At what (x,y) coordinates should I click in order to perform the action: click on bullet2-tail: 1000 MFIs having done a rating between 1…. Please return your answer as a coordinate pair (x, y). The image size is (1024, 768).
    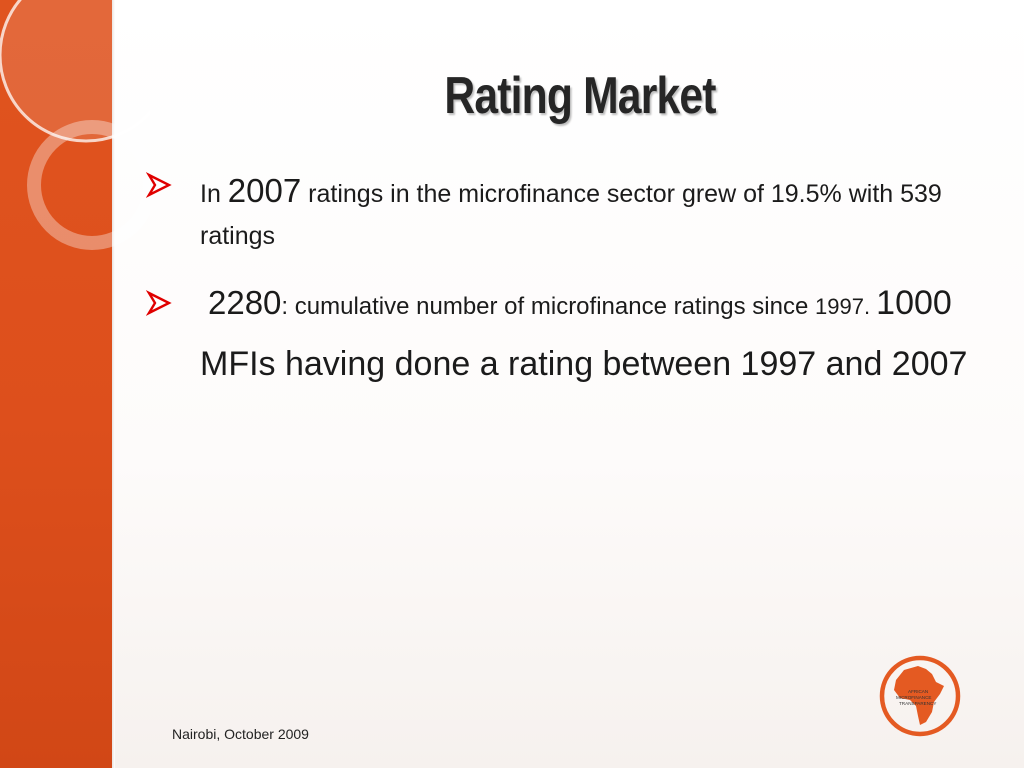
    Looking at the image, I should click on (584, 333).